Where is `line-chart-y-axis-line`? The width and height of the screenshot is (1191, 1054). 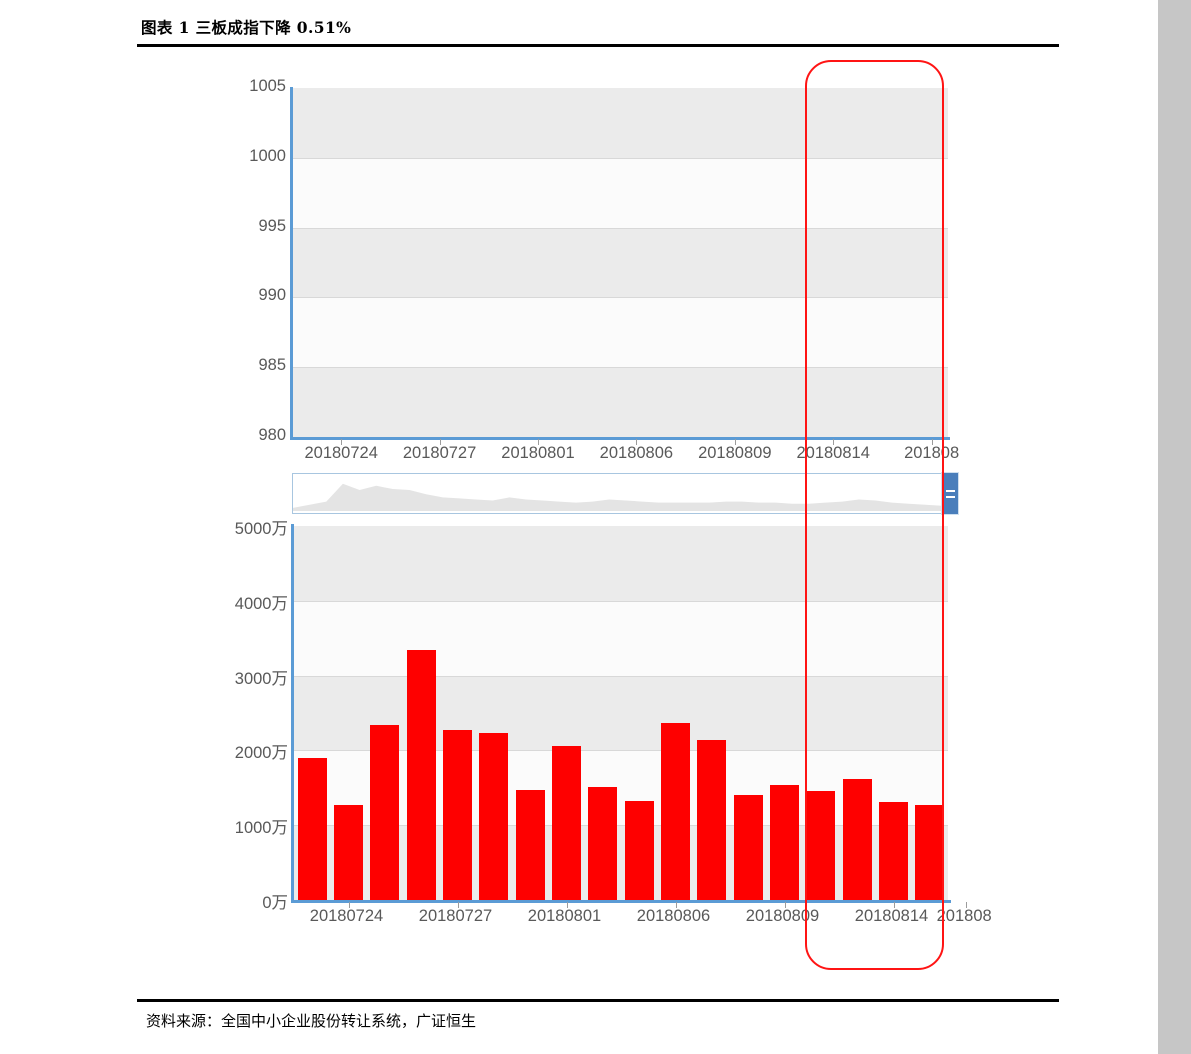 line-chart-y-axis-line is located at coordinates (291, 263).